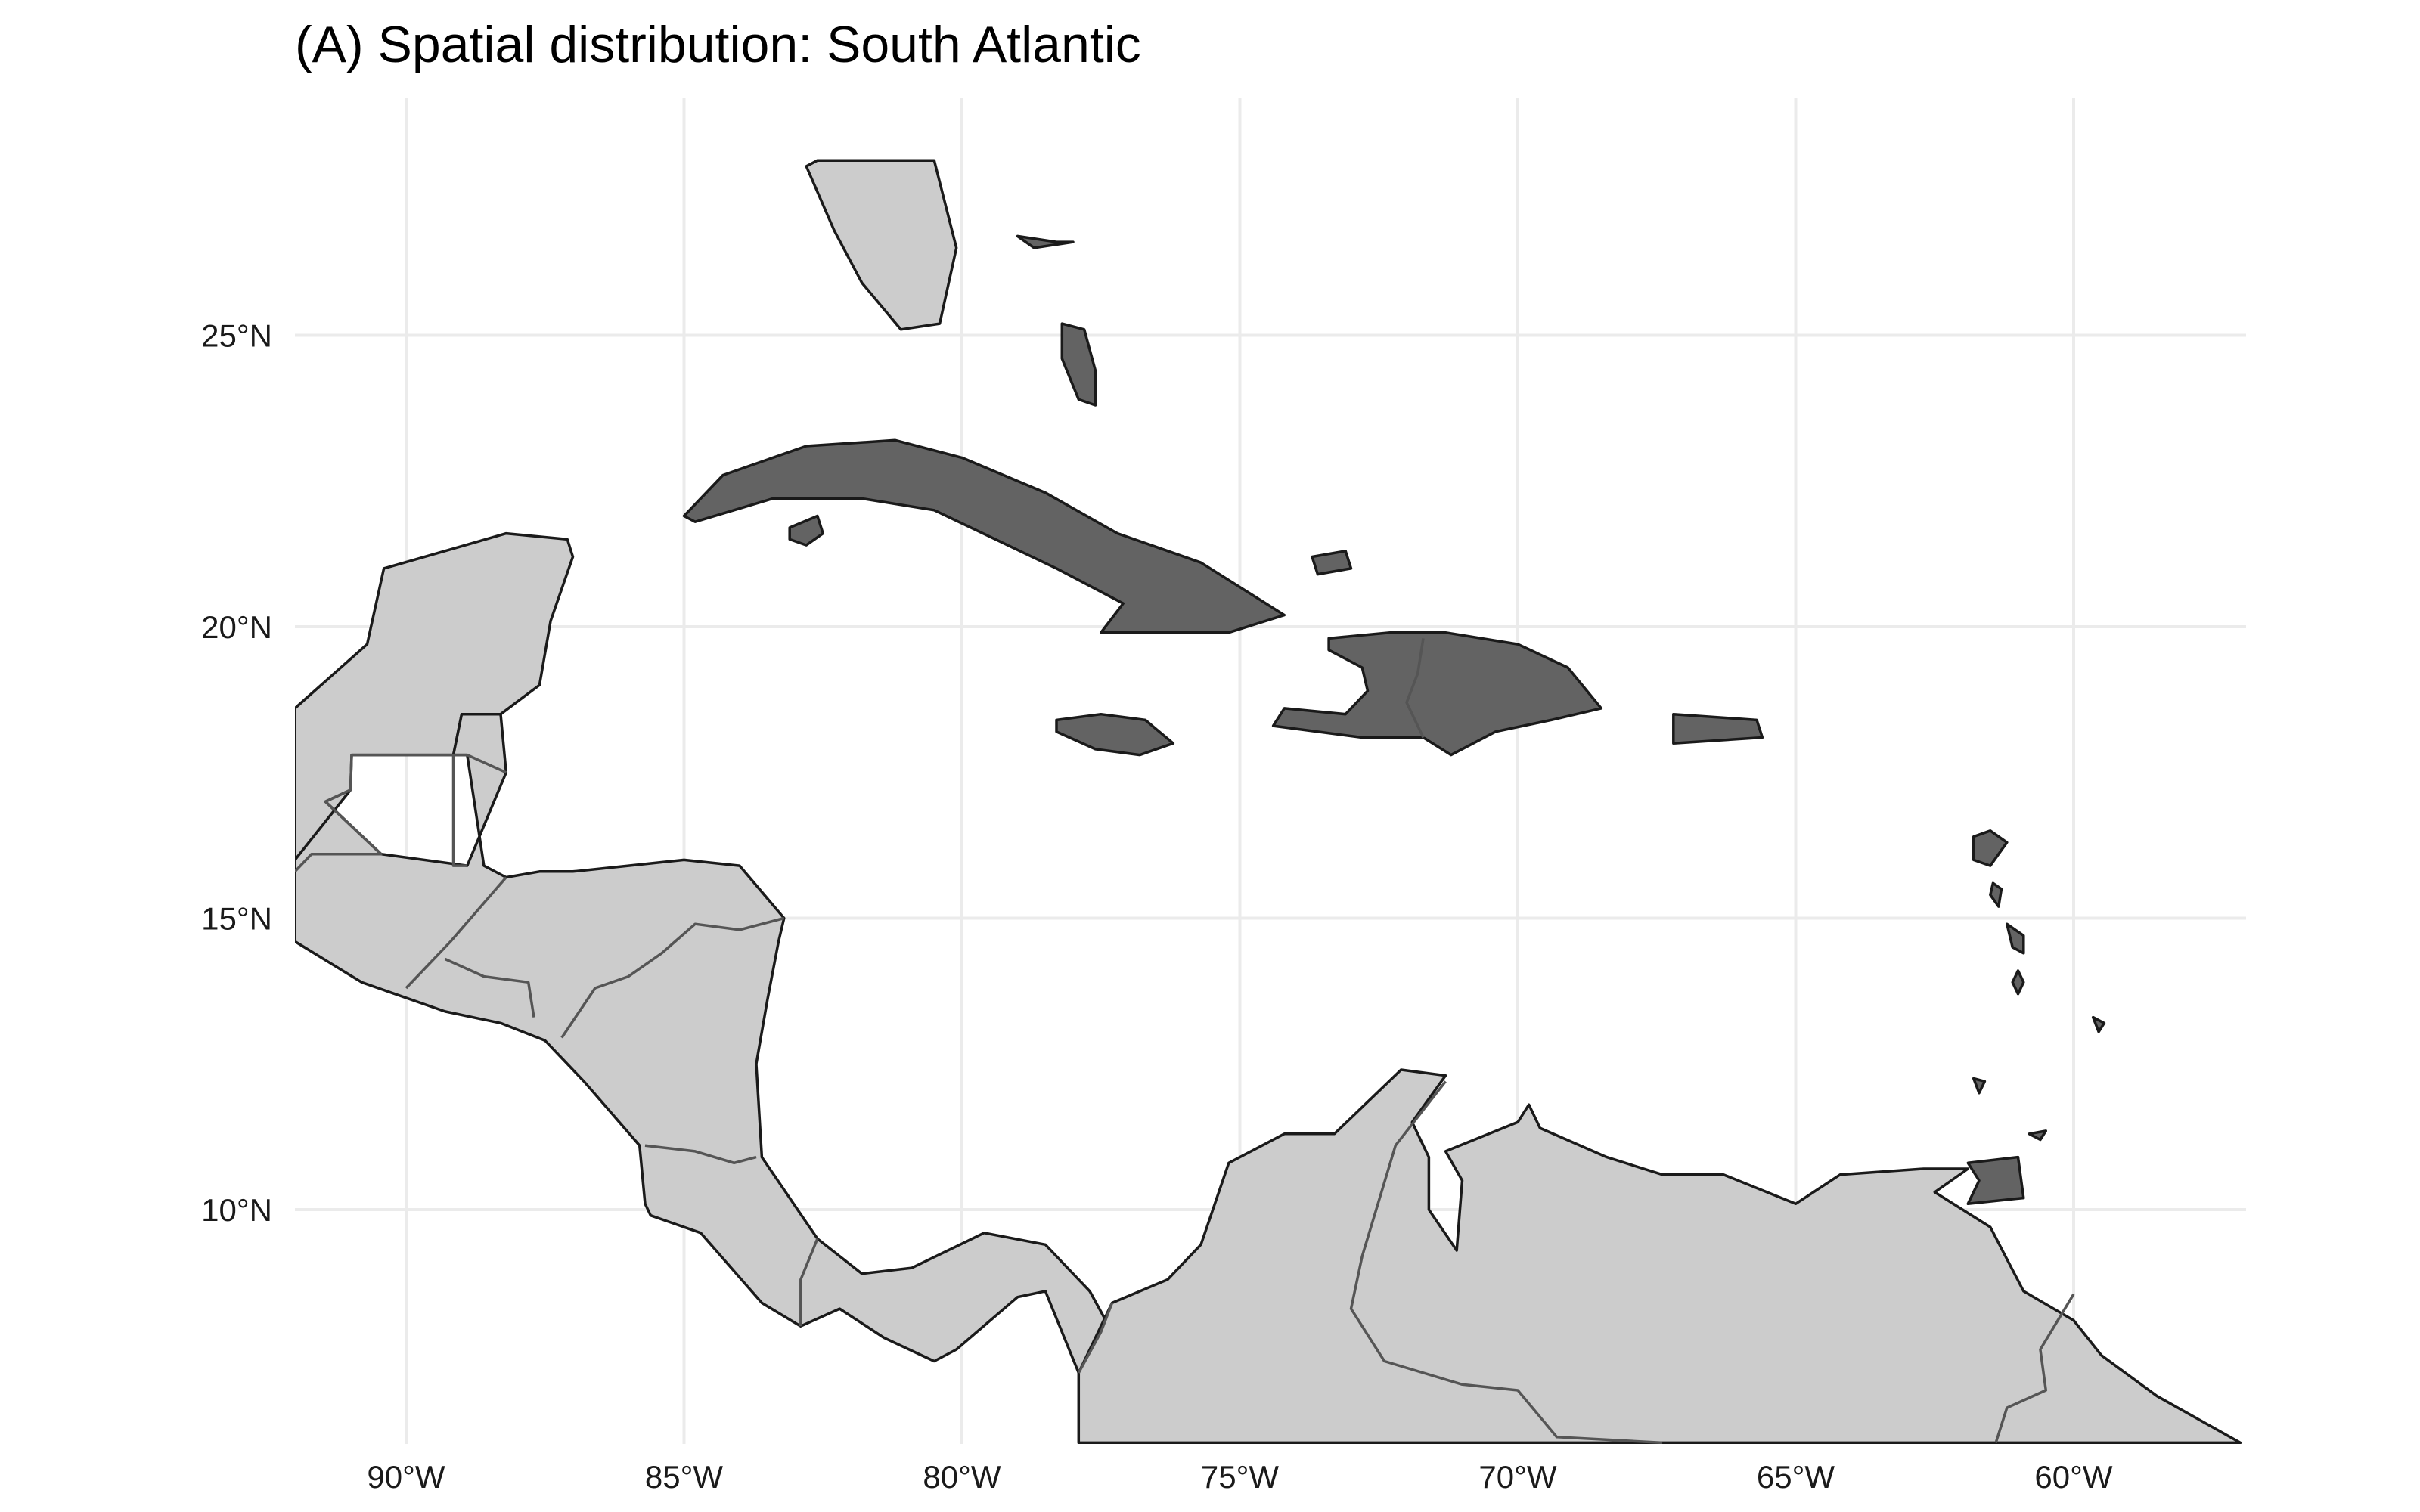 The width and height of the screenshot is (2420, 1512). Describe the element at coordinates (1115, 734) in the screenshot. I see `region-jamaica` at that location.